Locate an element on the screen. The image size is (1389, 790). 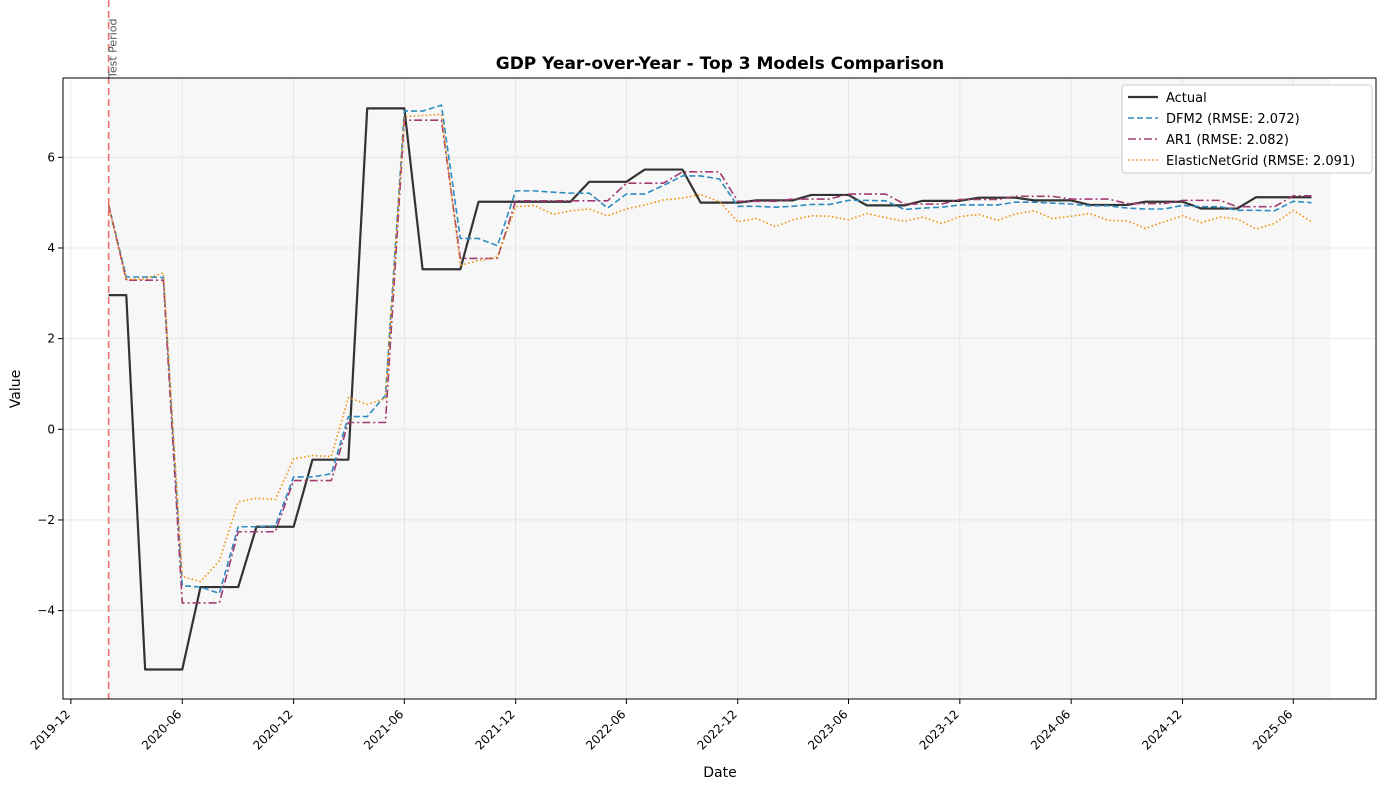
x-tick-label: 2021-06 is located at coordinates (383, 729).